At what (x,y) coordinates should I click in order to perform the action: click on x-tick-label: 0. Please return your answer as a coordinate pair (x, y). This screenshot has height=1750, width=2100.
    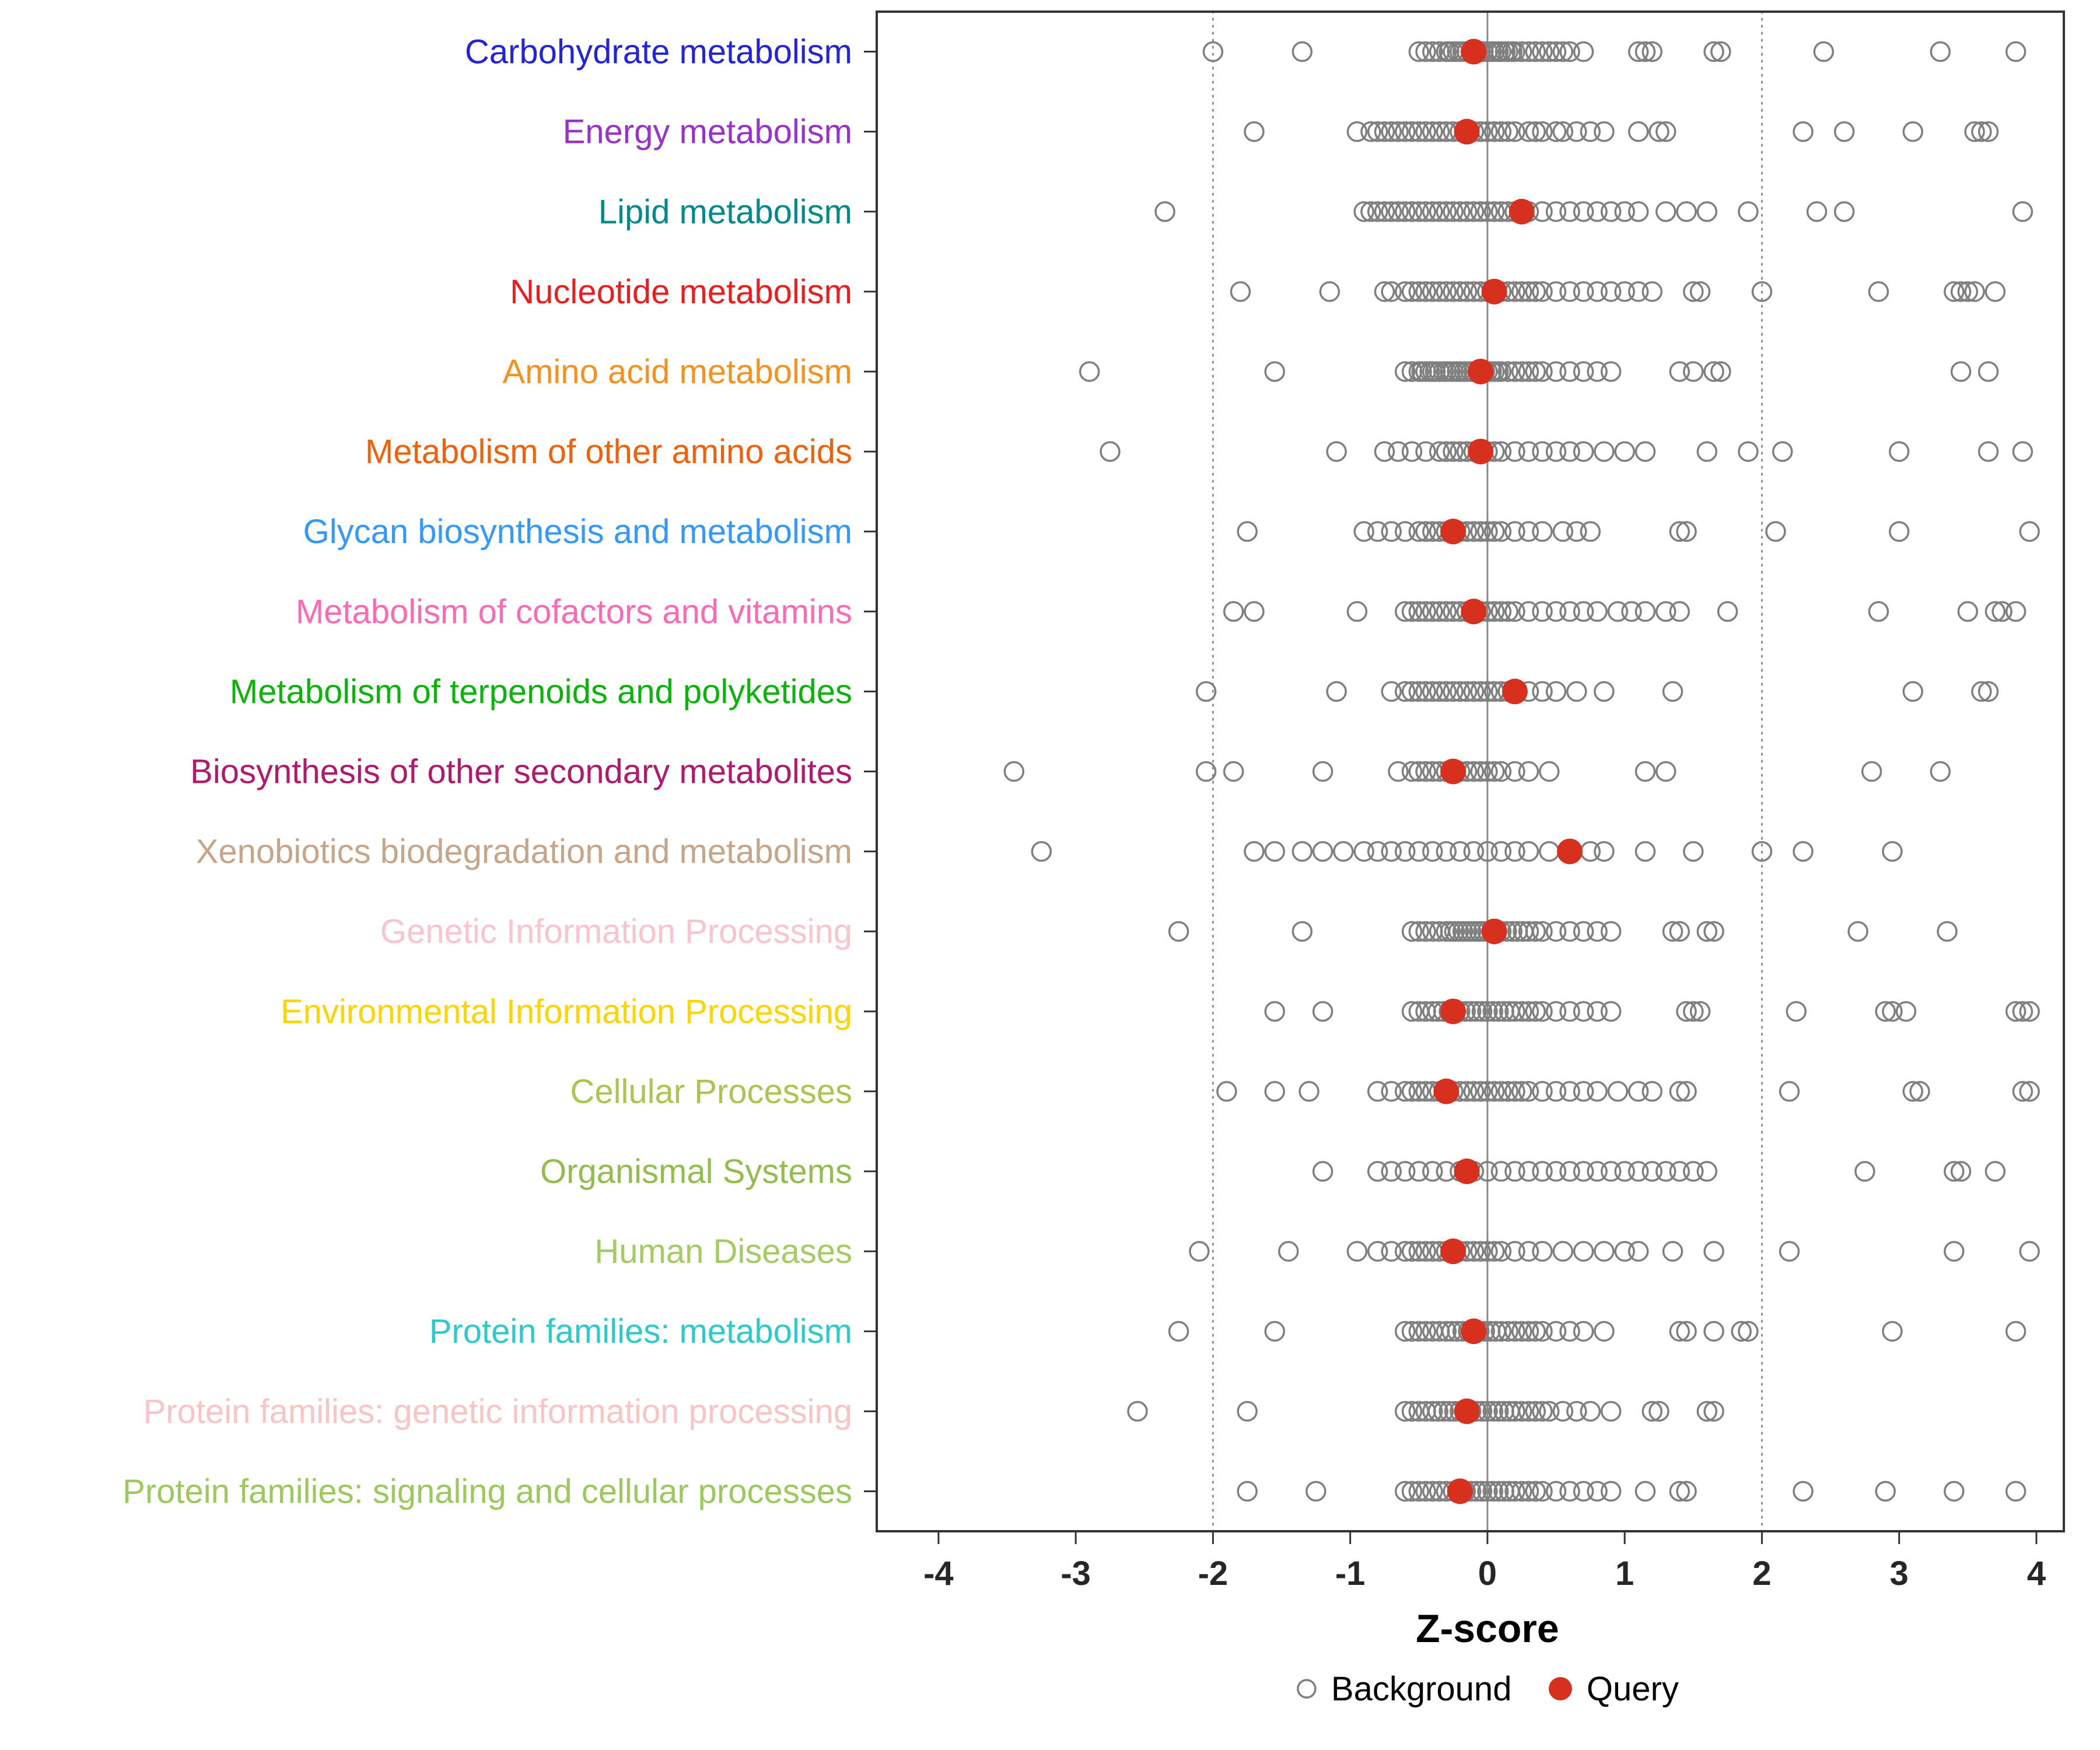
    Looking at the image, I should click on (1487, 1573).